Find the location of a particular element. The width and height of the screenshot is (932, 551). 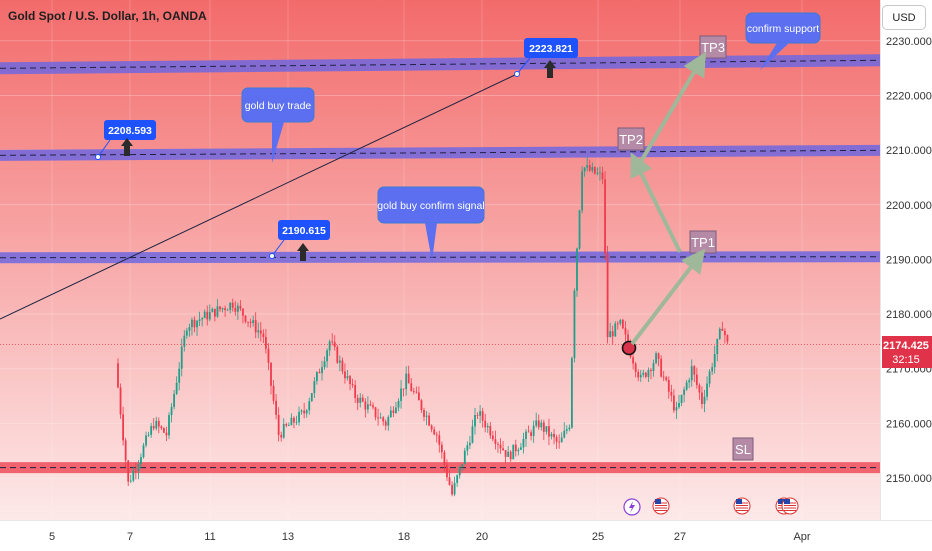

band-center-line is located at coordinates (440, 64).